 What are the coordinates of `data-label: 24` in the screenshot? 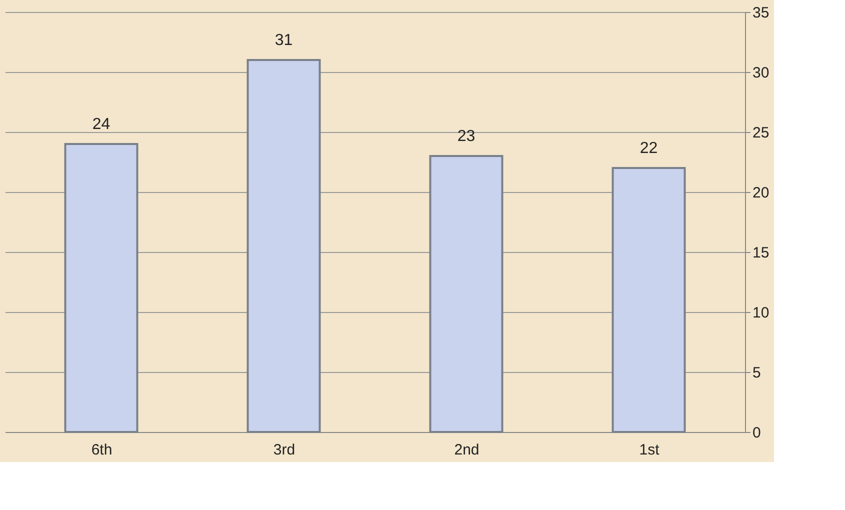 It's located at (101, 124).